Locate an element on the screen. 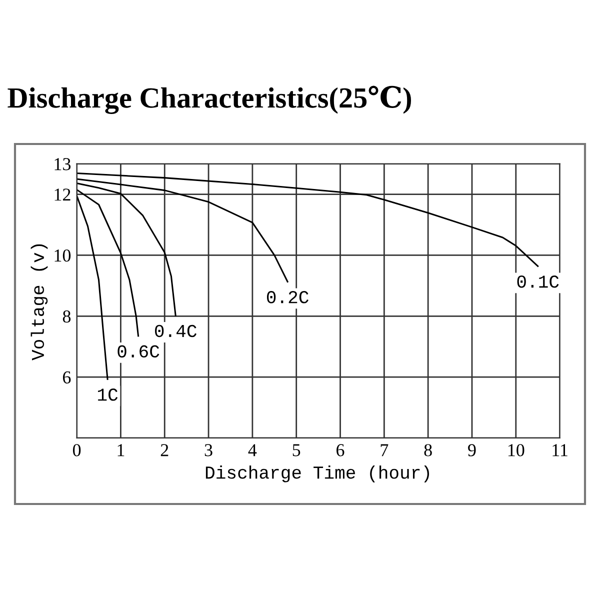  x-tick-label: 5 is located at coordinates (296, 450).